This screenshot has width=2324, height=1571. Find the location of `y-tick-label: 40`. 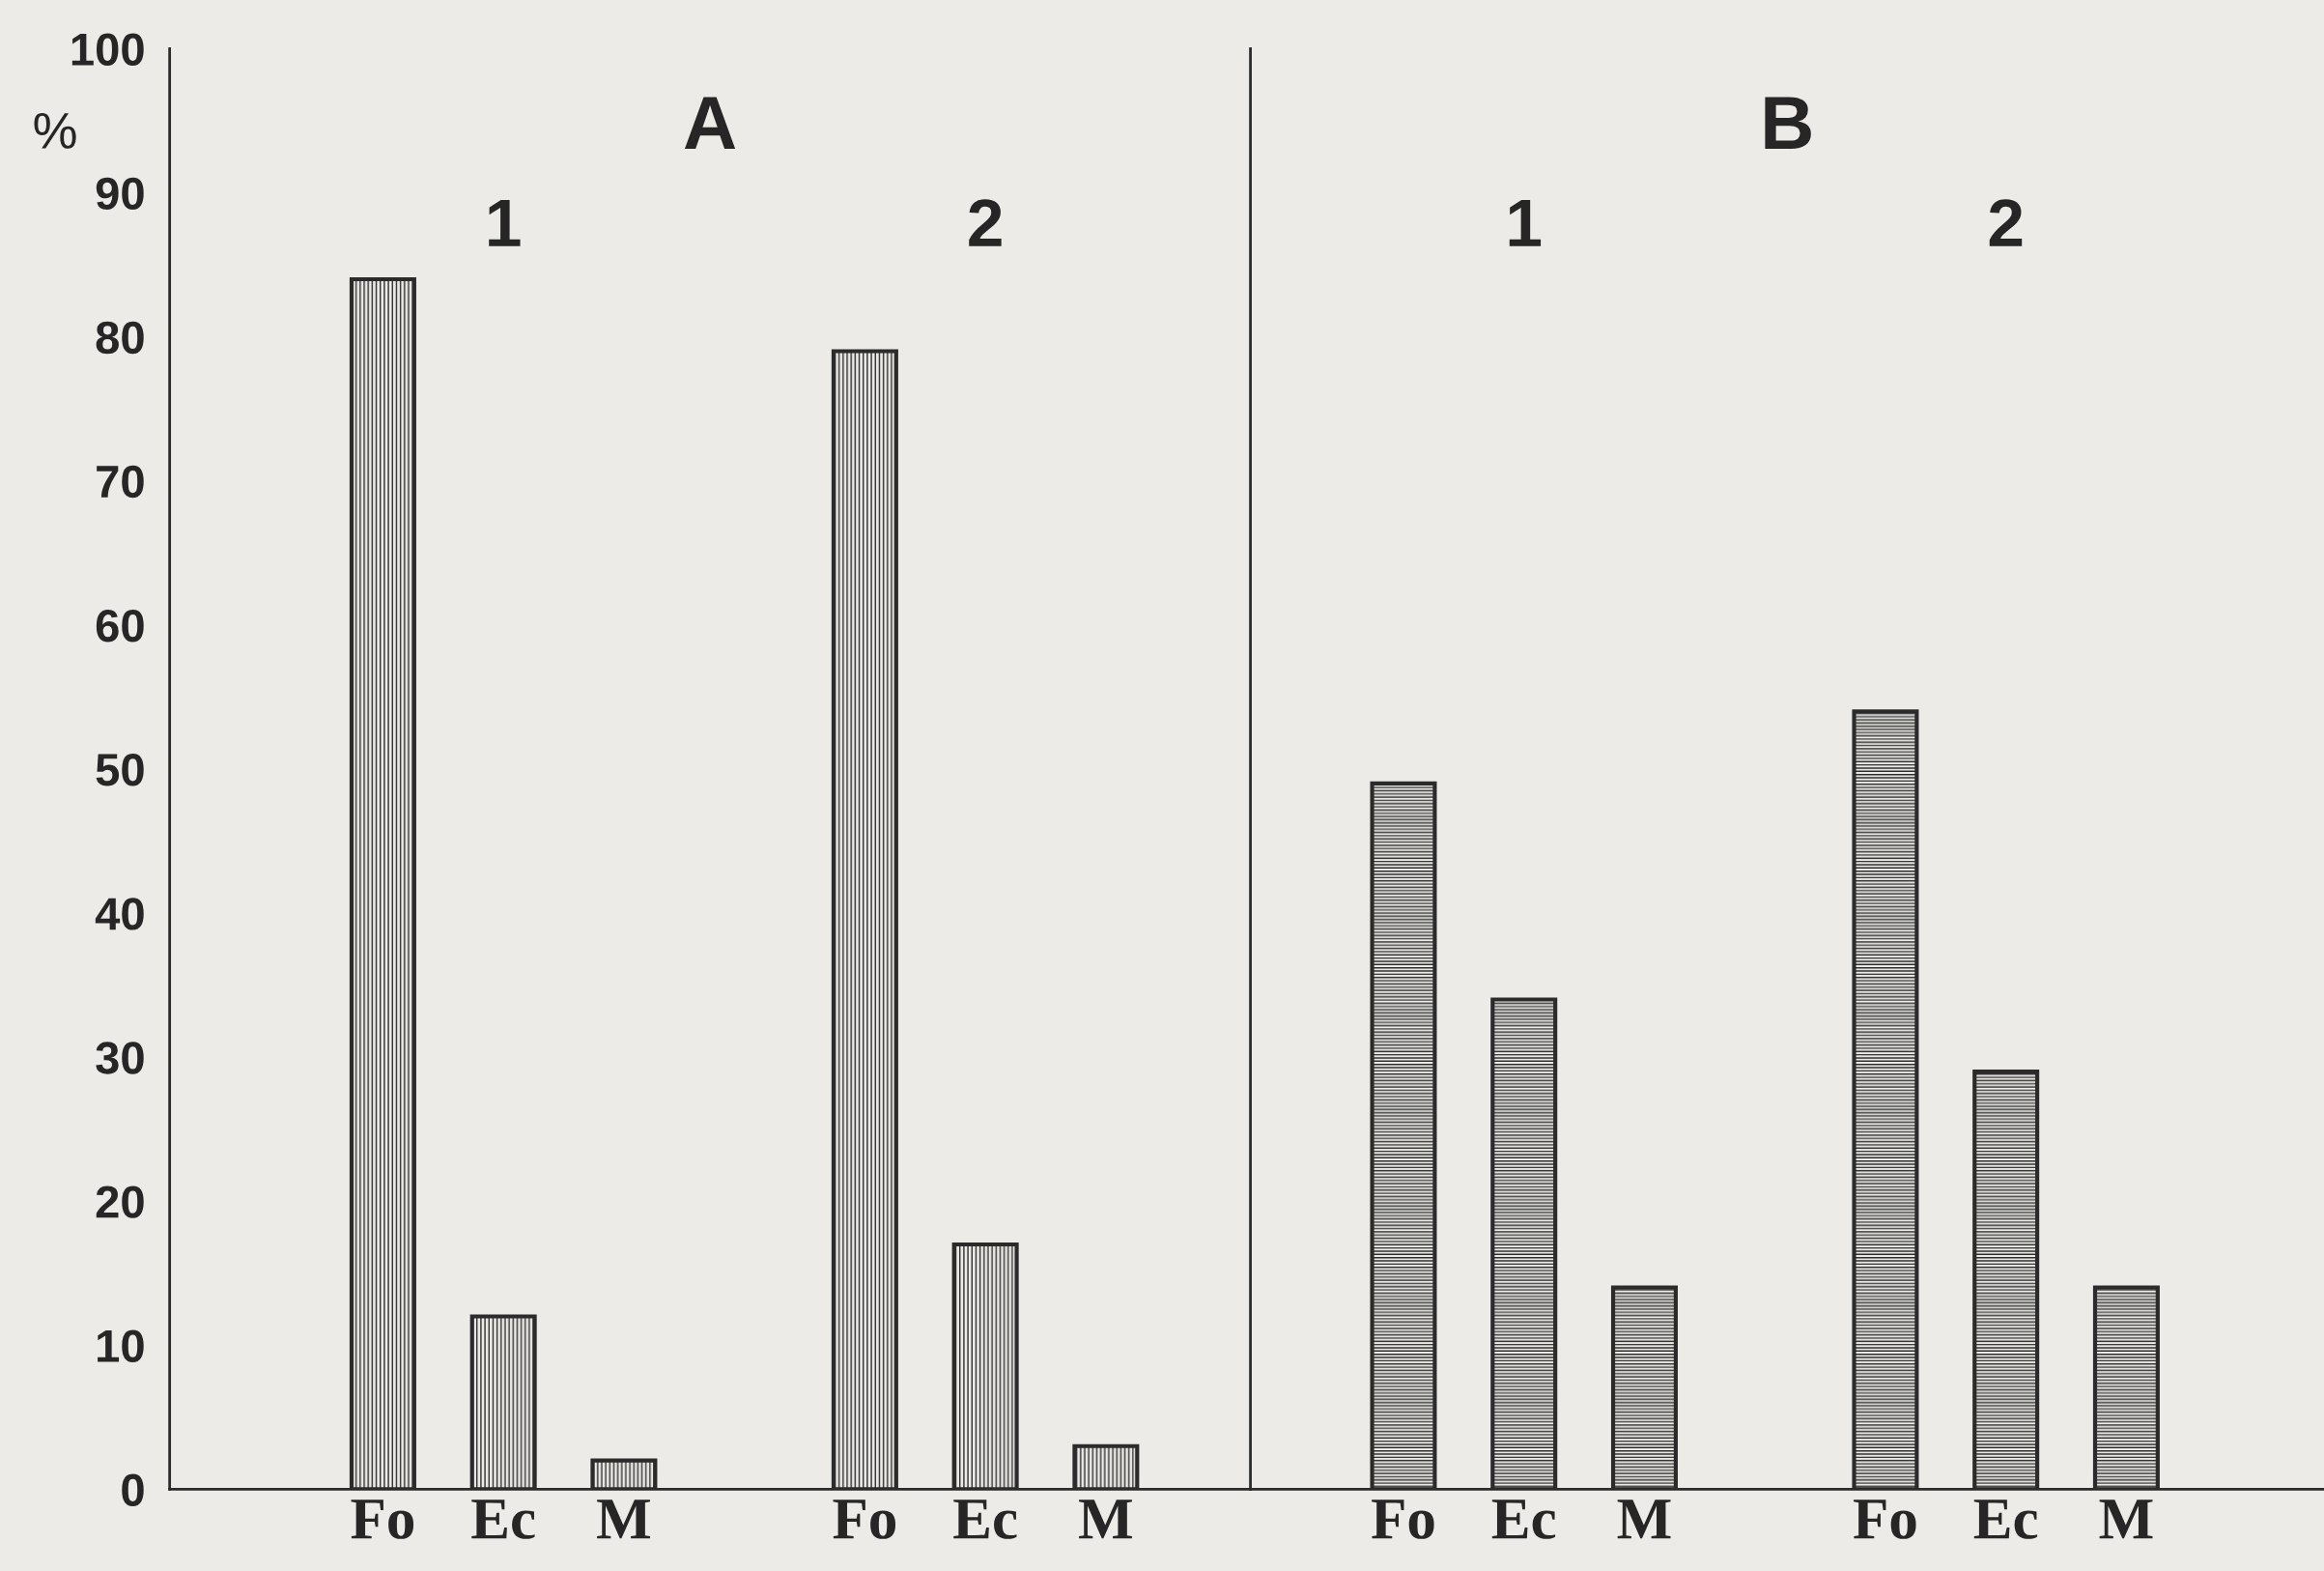

y-tick-label: 40 is located at coordinates (119, 914).